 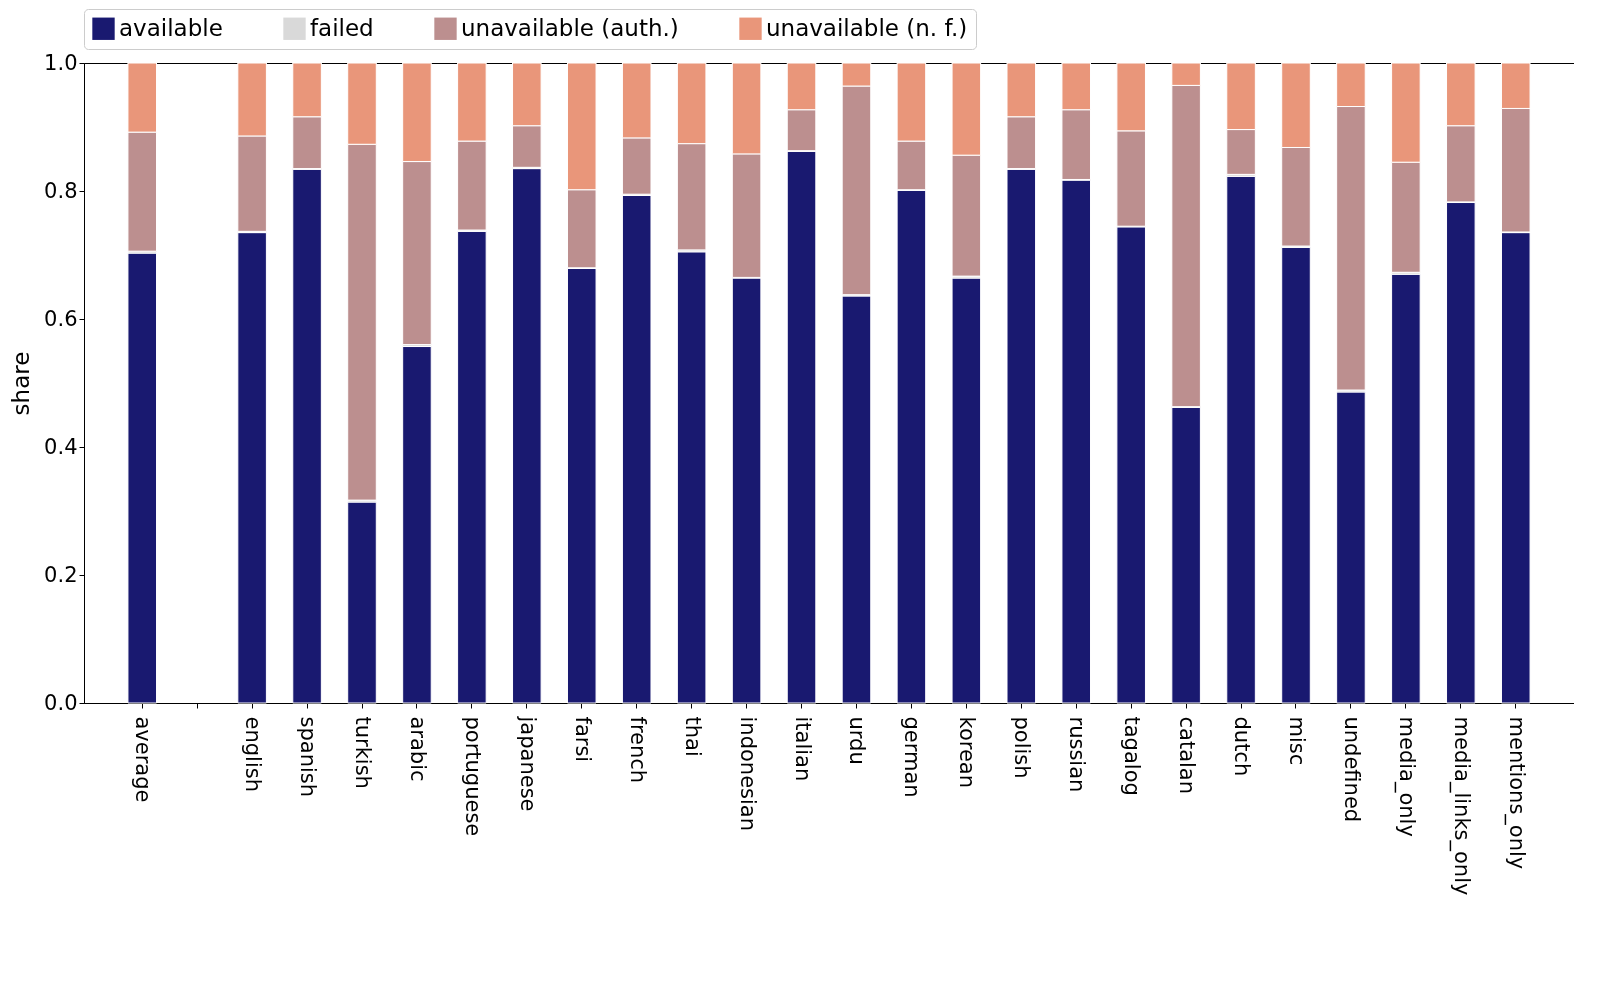 What do you see at coordinates (637, 750) in the screenshot?
I see `x-tick-label: french` at bounding box center [637, 750].